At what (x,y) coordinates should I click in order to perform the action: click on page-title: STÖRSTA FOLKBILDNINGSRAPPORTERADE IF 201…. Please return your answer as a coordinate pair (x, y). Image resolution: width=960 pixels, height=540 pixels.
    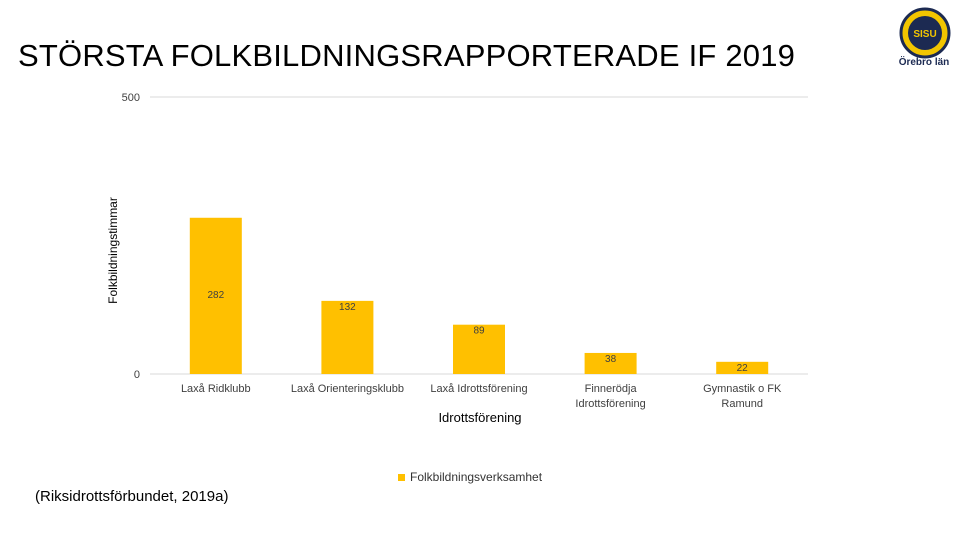
    Looking at the image, I should click on (407, 55).